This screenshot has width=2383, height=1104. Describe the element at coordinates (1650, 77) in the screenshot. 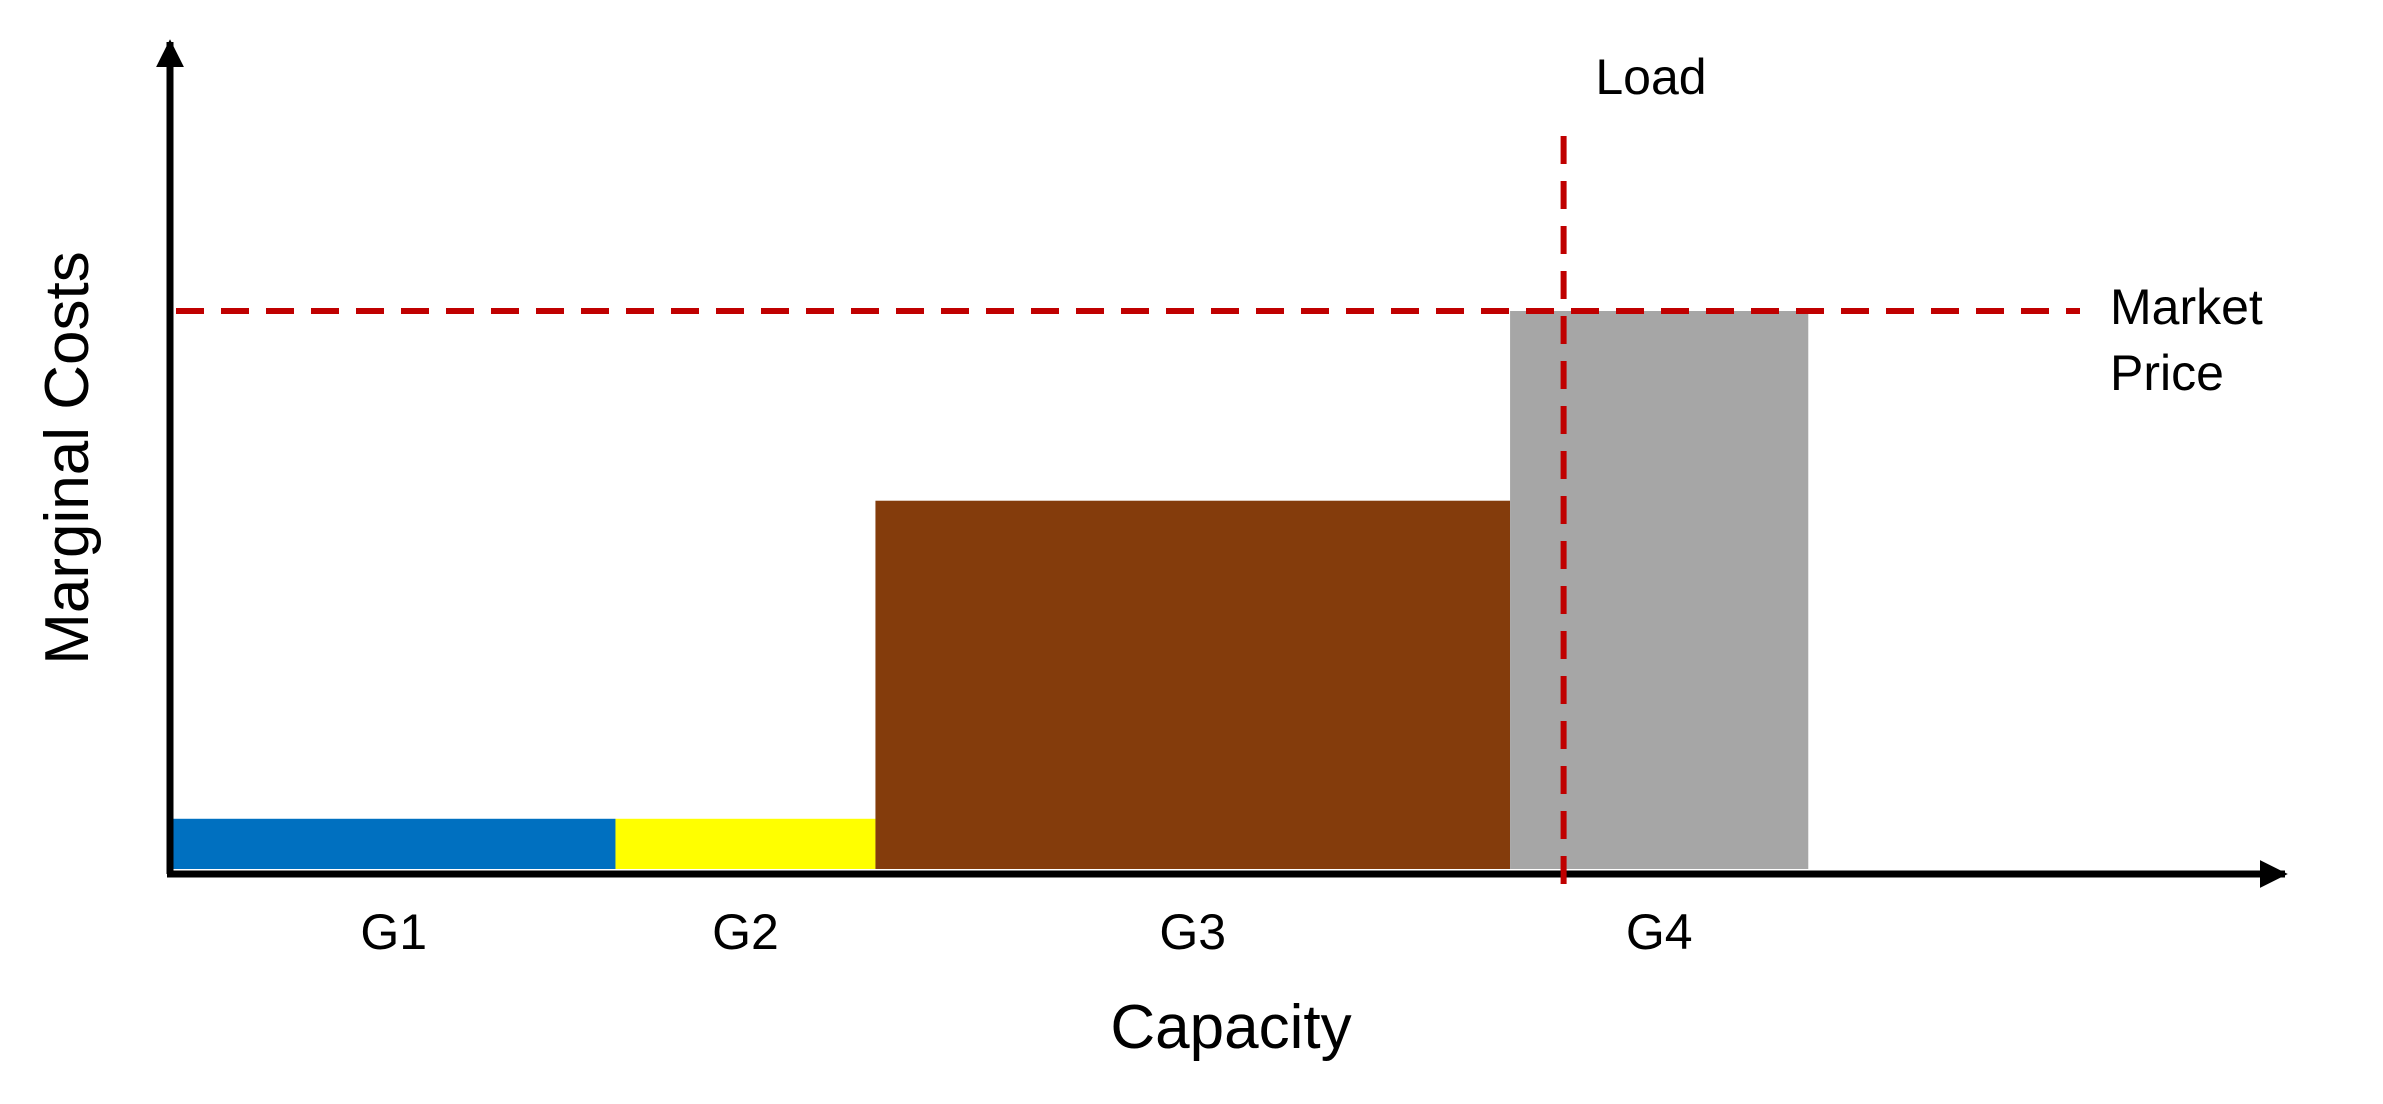

I see `load-label: Load` at that location.